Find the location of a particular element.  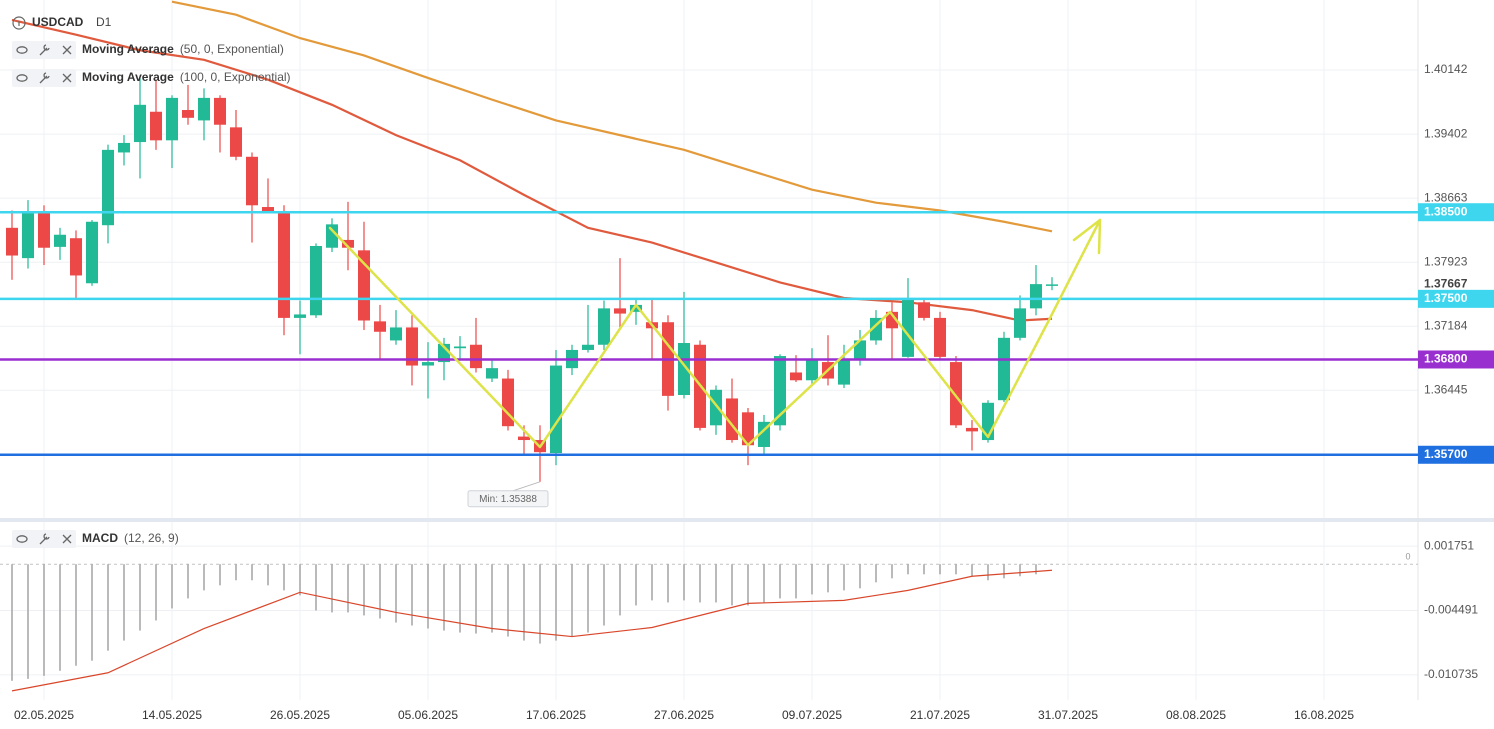

level-label: 1.38500 is located at coordinates (1446, 211).